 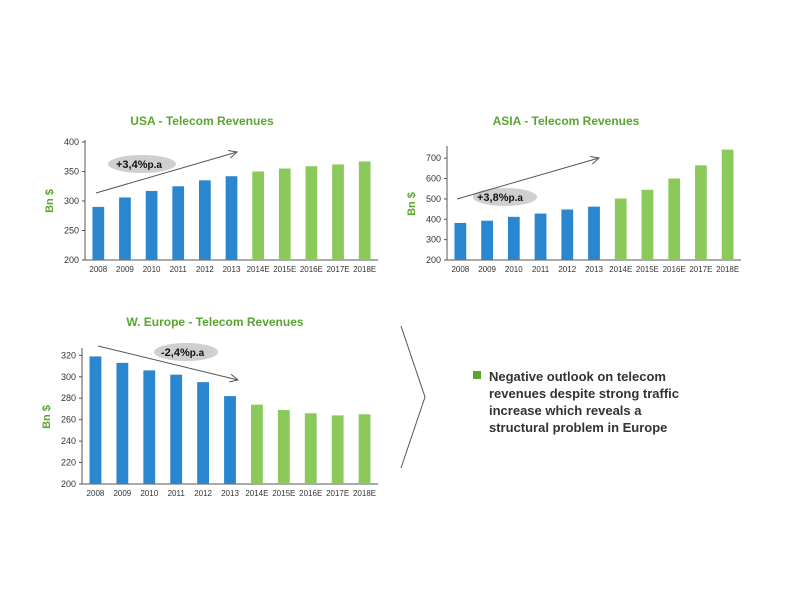 I want to click on asia-y-tick-label: 500, so click(x=433, y=199).